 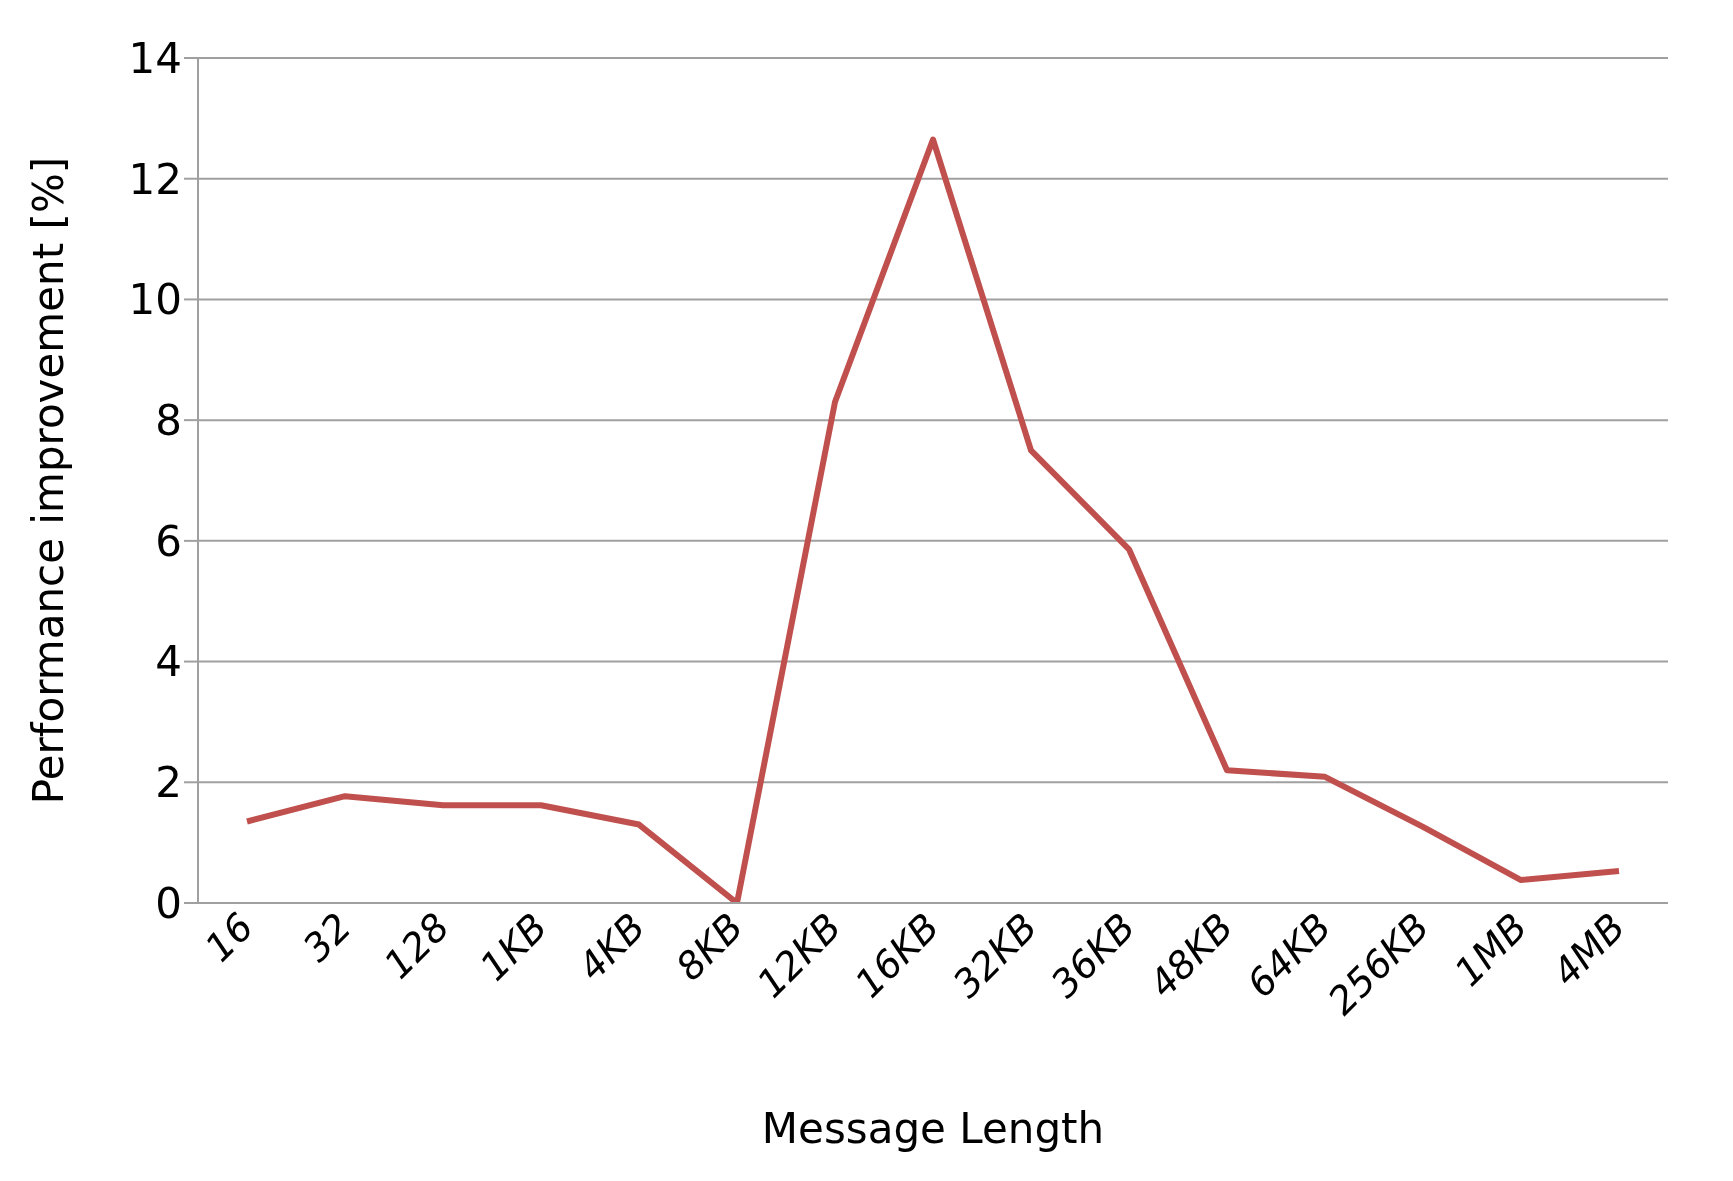 I want to click on y-tick-label: 8, so click(x=168, y=421).